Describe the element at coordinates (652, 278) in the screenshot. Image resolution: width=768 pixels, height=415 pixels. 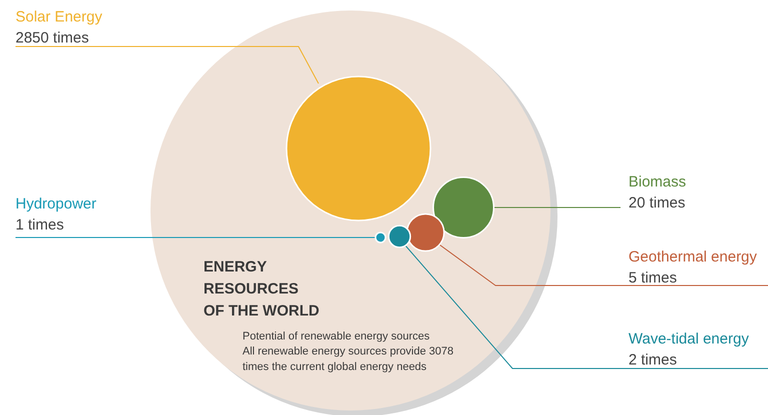
I see `data-label: 5 times` at that location.